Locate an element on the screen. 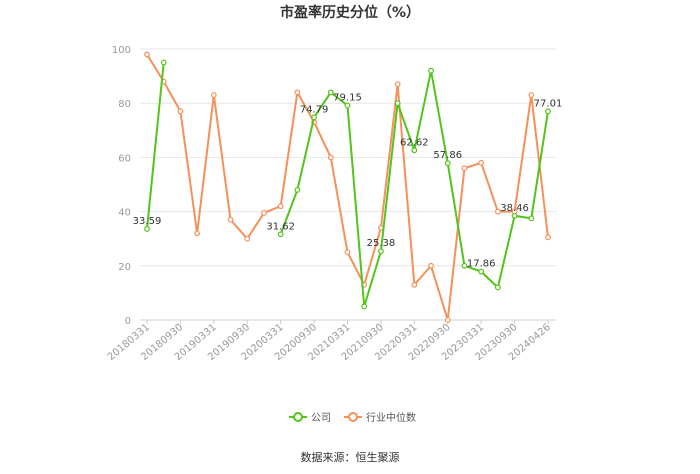  legend: 公司 行业中位数 is located at coordinates (352, 417).